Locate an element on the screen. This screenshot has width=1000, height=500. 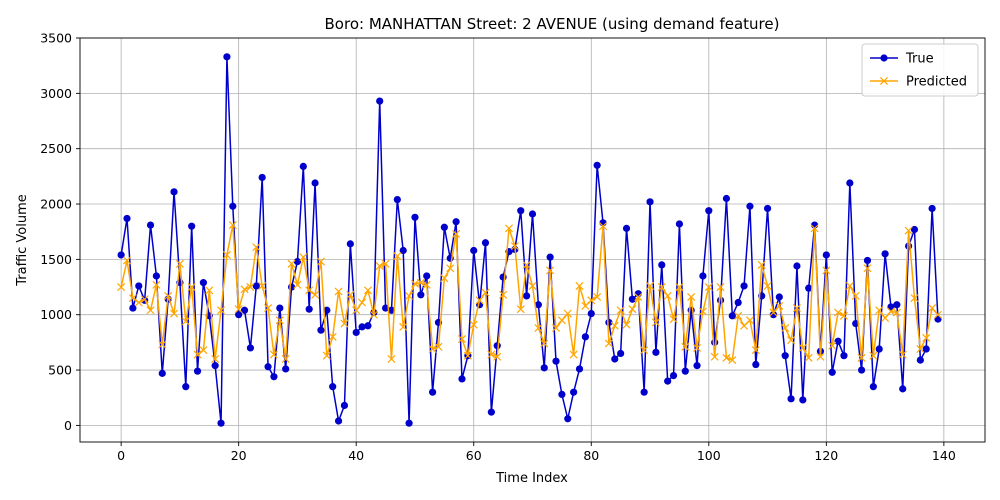
y-tick-label: 500 is located at coordinates (60, 370).